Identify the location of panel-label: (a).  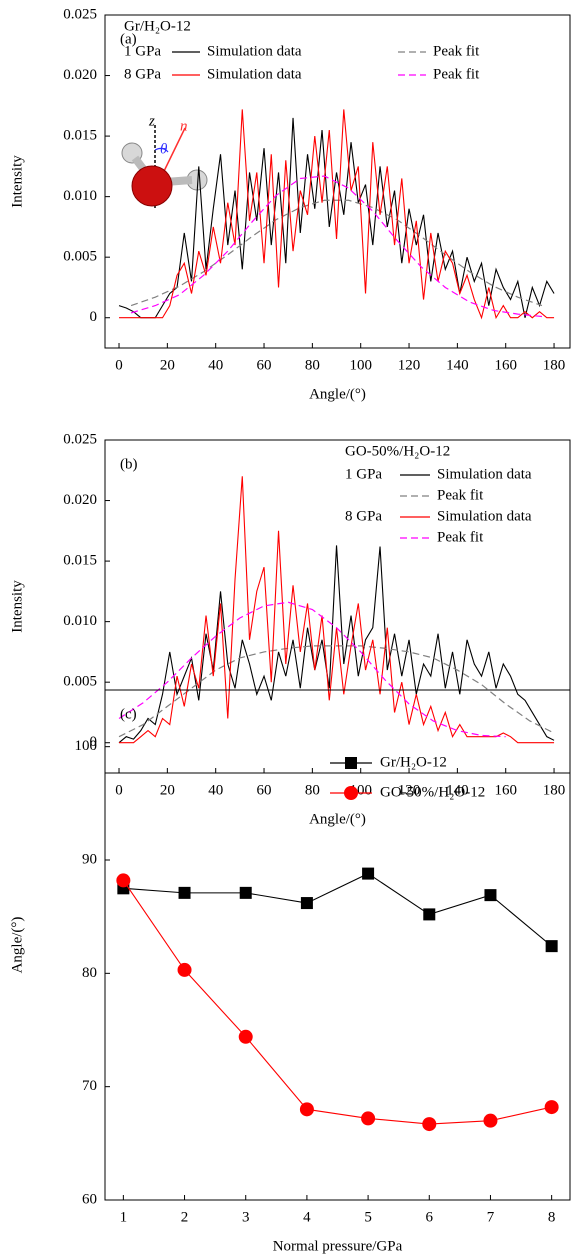
(128, 39).